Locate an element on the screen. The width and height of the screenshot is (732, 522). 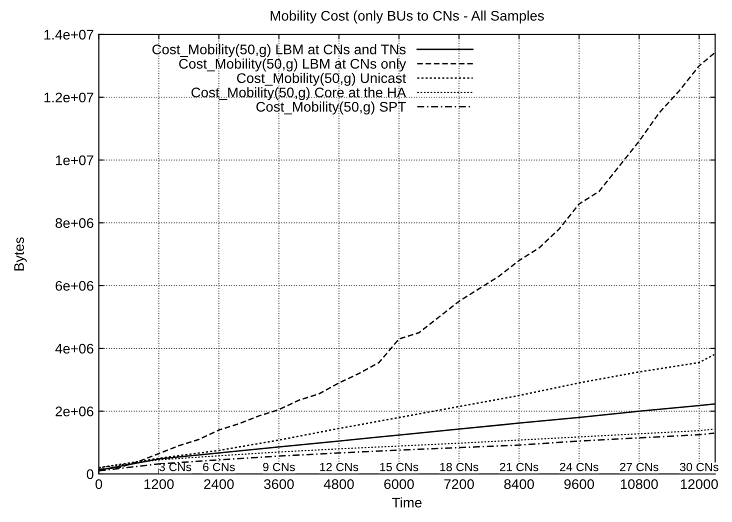
y-tick-label: 6e+06 is located at coordinates (75, 285).